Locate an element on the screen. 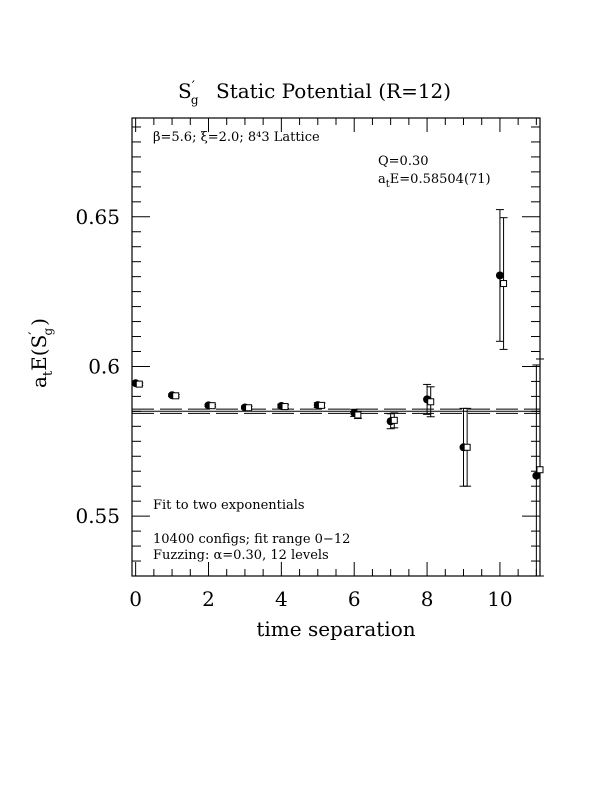 Image resolution: width=612 pixels, height=792 pixels. chart-title: S′ g Static Potential (R=12) is located at coordinates (314, 93).